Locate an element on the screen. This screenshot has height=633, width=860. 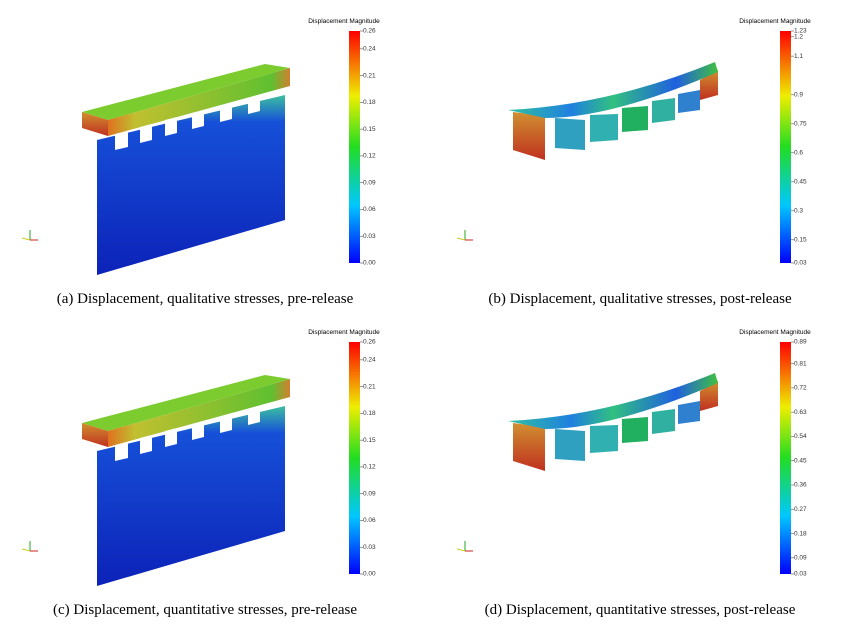
axes-c is located at coordinates (30, 546).